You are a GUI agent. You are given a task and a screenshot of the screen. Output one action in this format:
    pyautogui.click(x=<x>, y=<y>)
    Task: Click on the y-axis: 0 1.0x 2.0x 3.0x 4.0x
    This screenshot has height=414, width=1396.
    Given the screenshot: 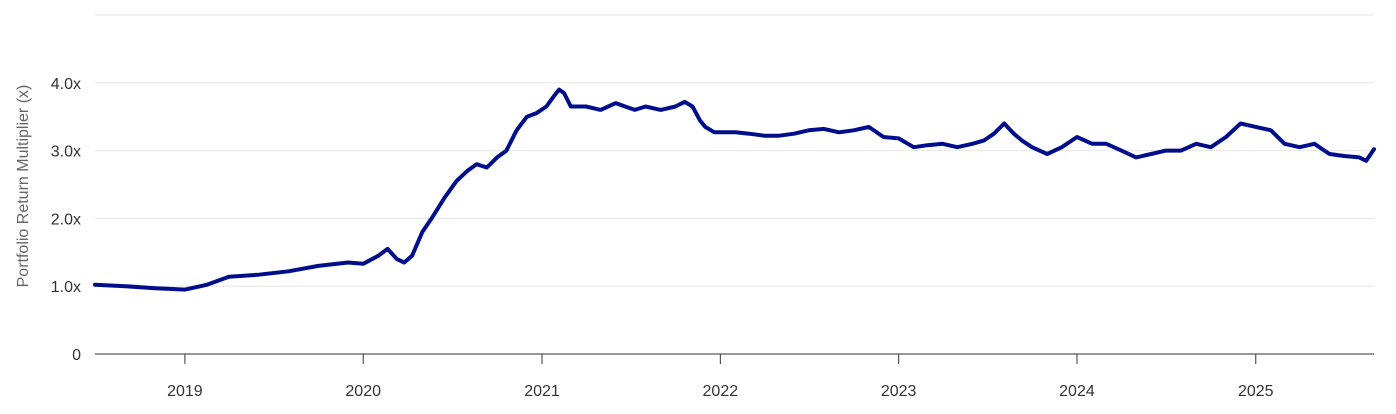 What is the action you would take?
    pyautogui.click(x=66, y=220)
    